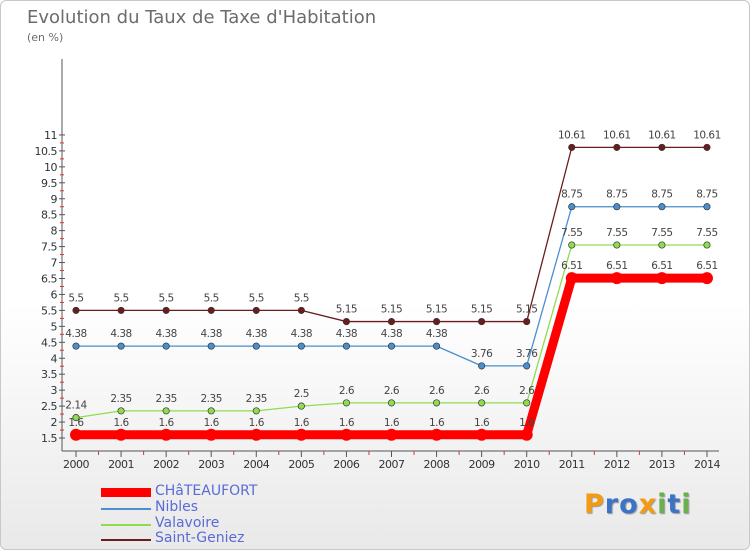 The height and width of the screenshot is (550, 750). Describe the element at coordinates (391, 310) in the screenshot. I see `data-label: 5.15` at that location.